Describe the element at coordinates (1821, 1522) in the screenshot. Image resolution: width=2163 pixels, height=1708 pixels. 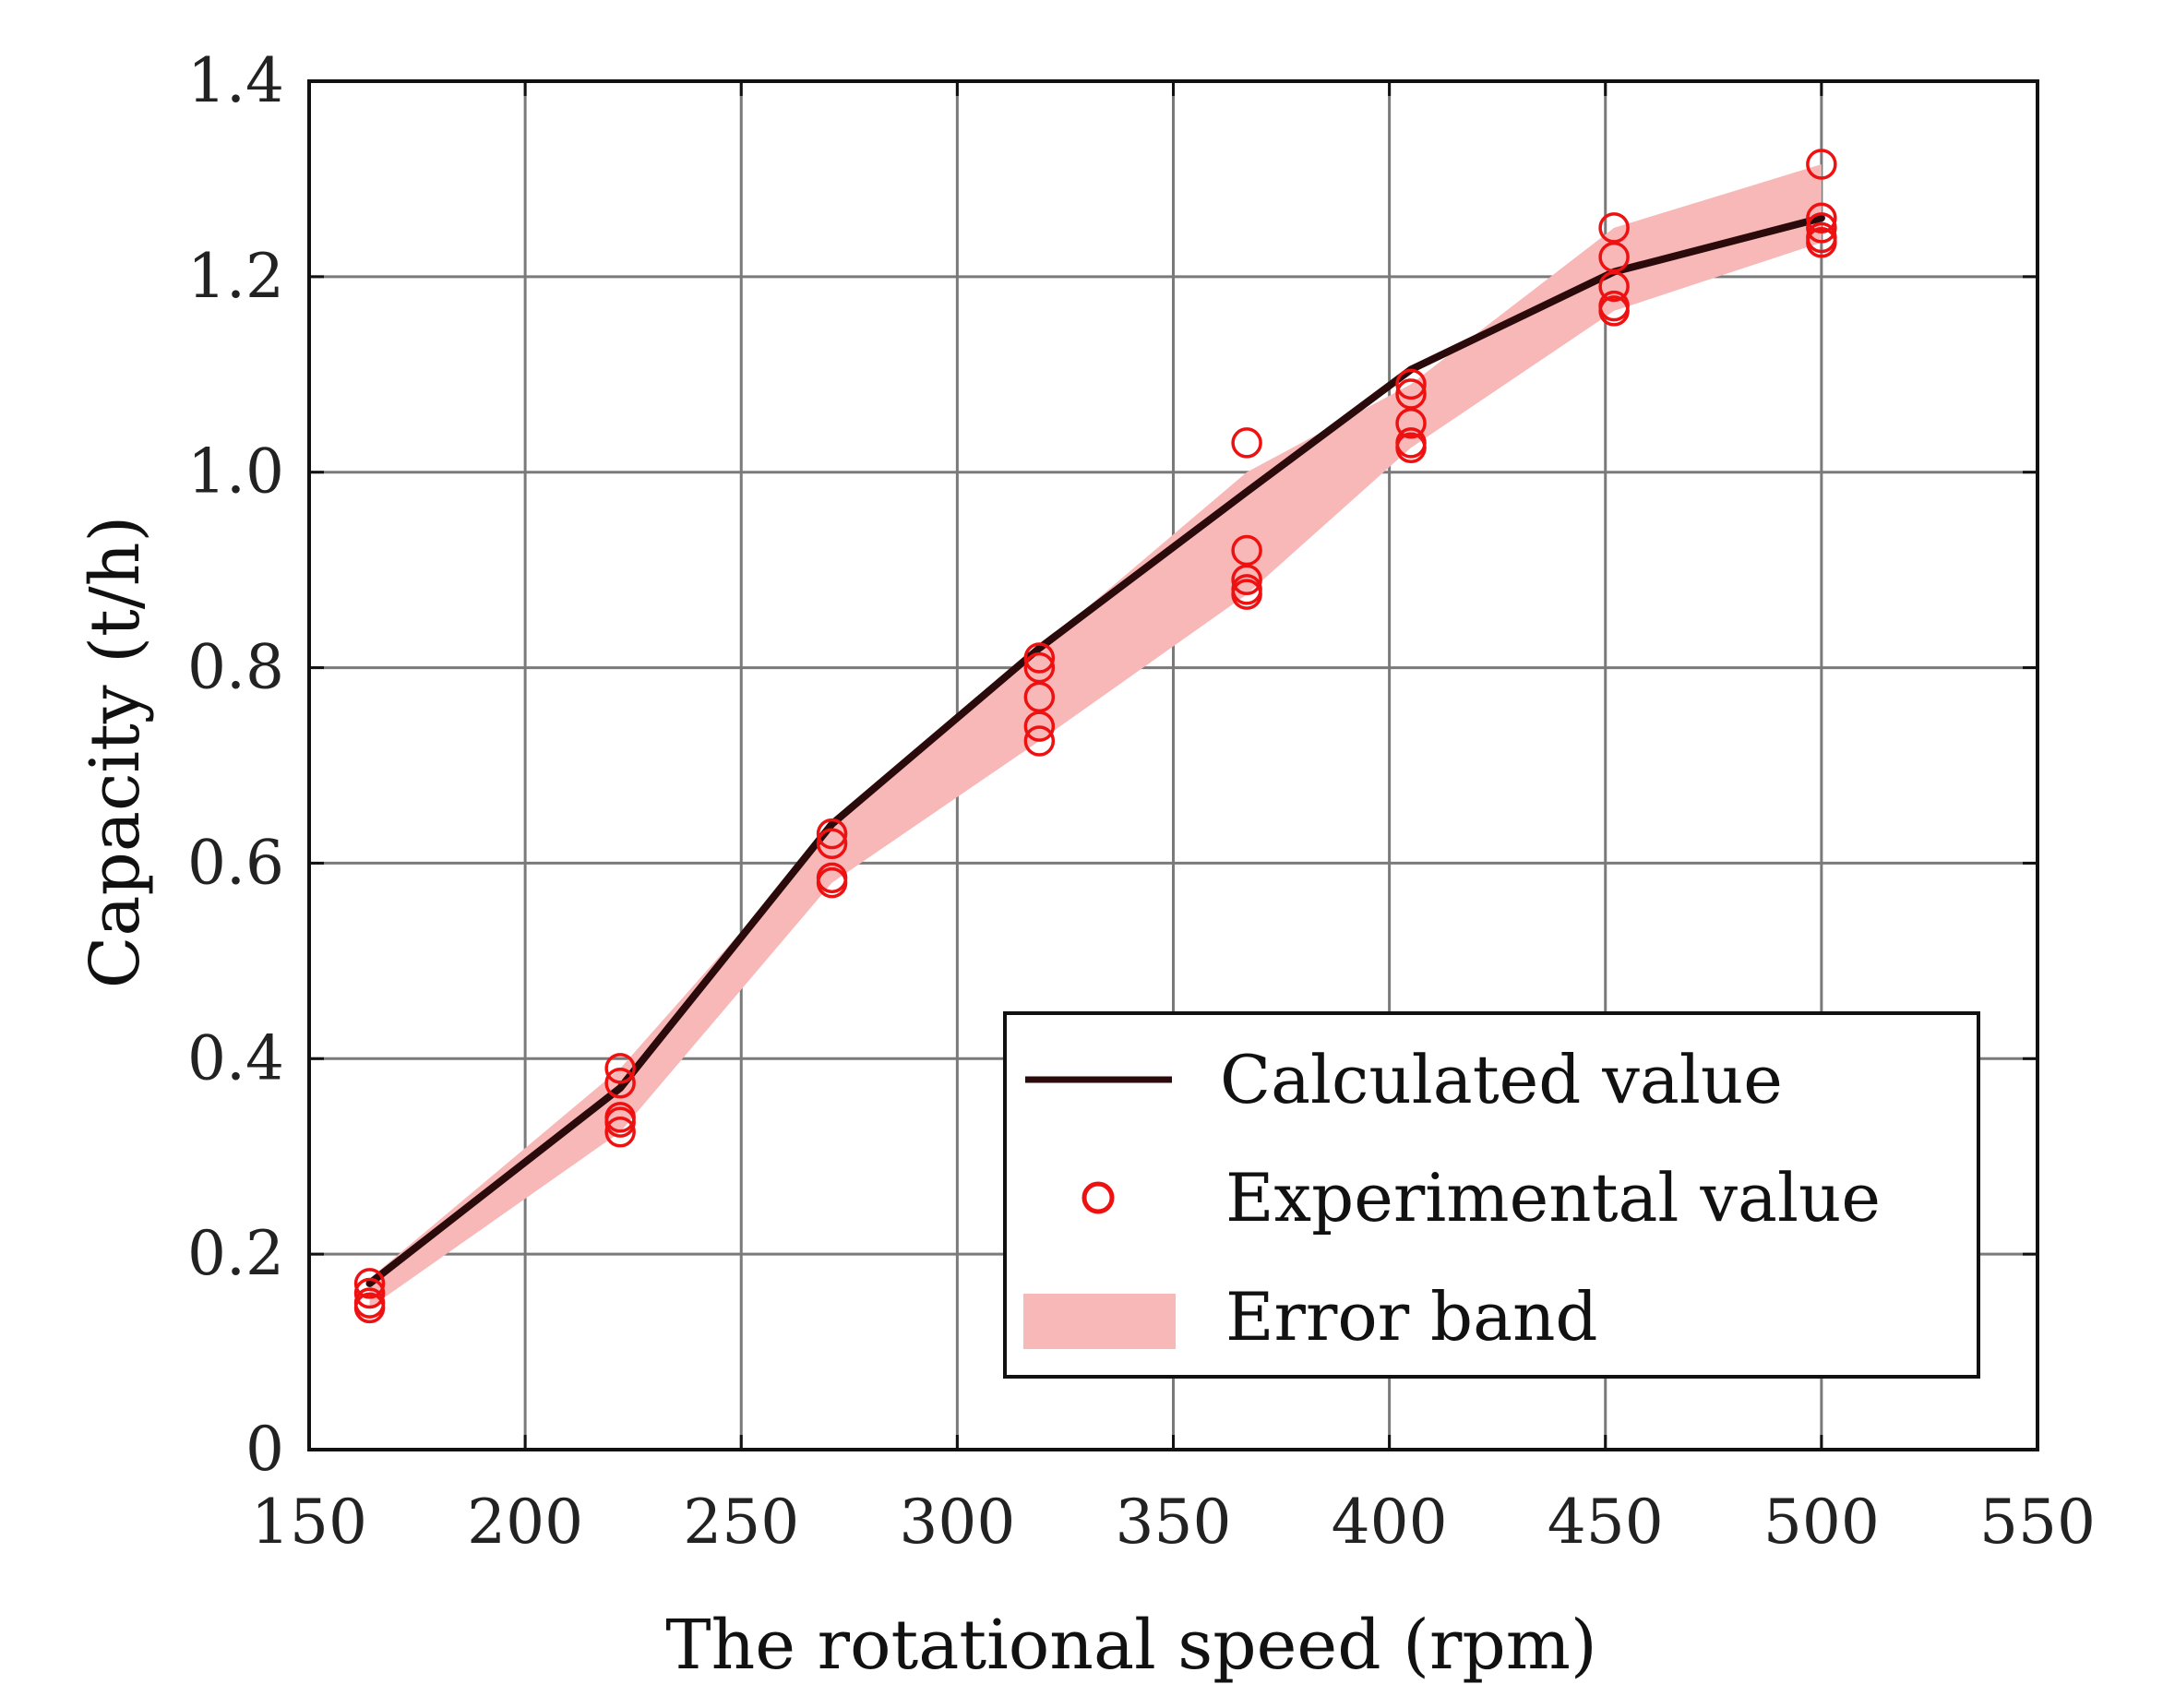
I see `x-tick-label: 500` at that location.